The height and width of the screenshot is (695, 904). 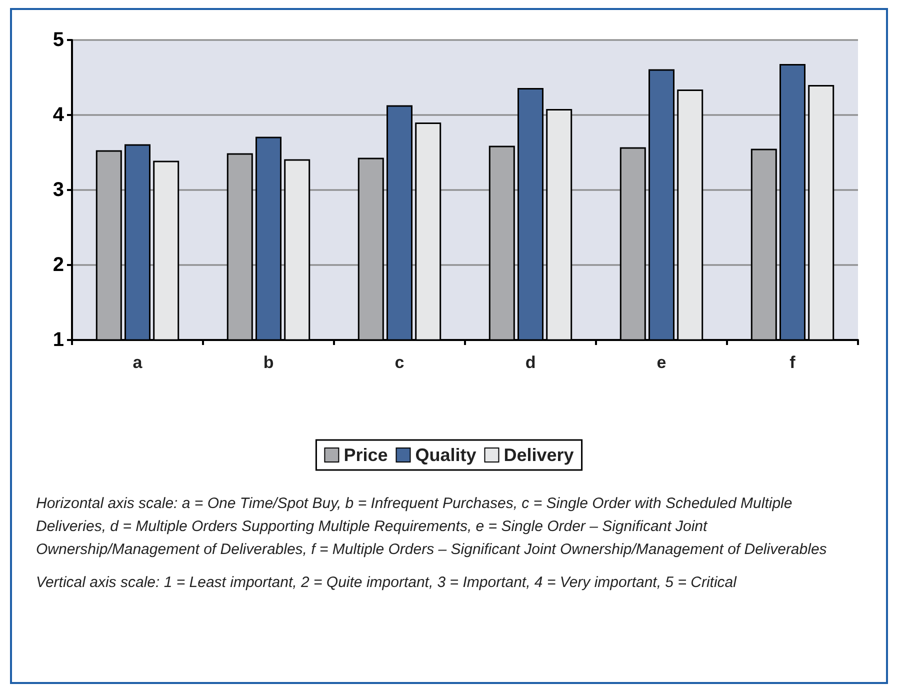 I want to click on legend-label: Delivery, so click(x=539, y=455).